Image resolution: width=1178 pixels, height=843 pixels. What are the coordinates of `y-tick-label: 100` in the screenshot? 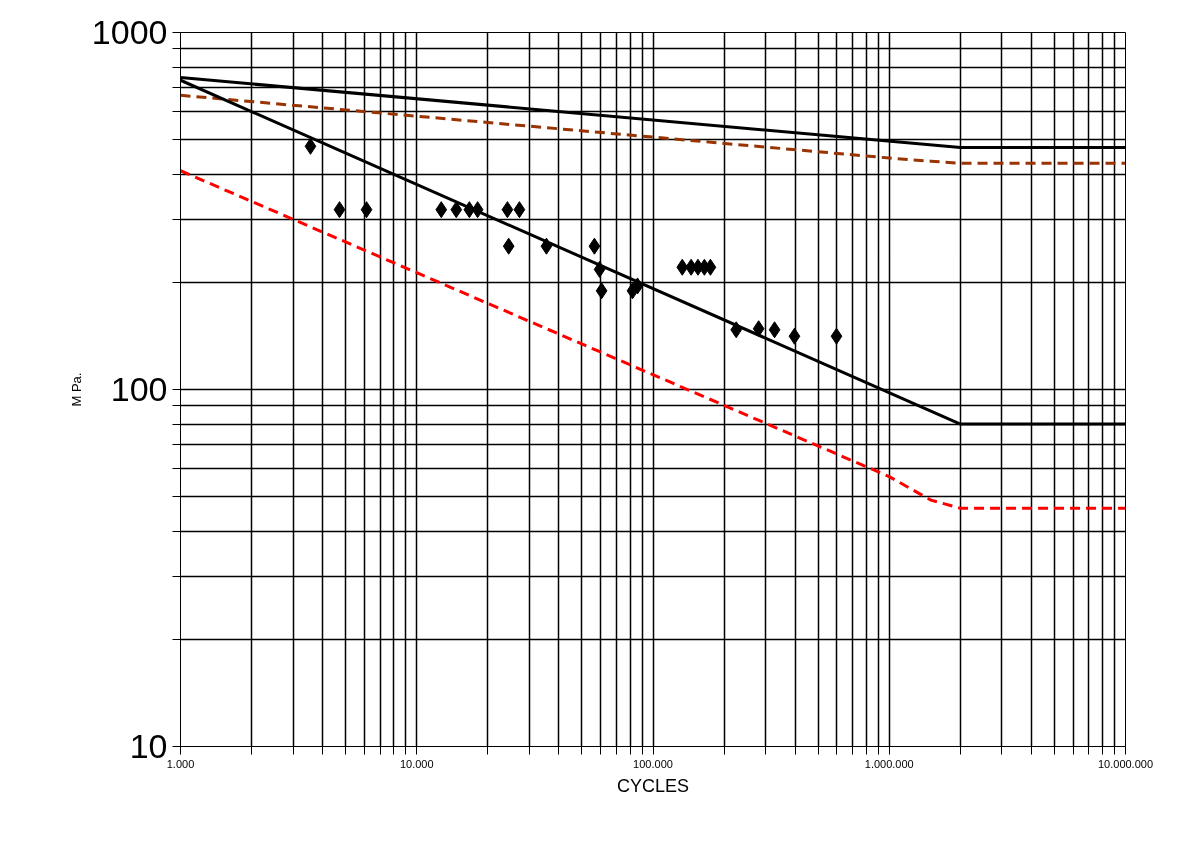 It's located at (139, 389).